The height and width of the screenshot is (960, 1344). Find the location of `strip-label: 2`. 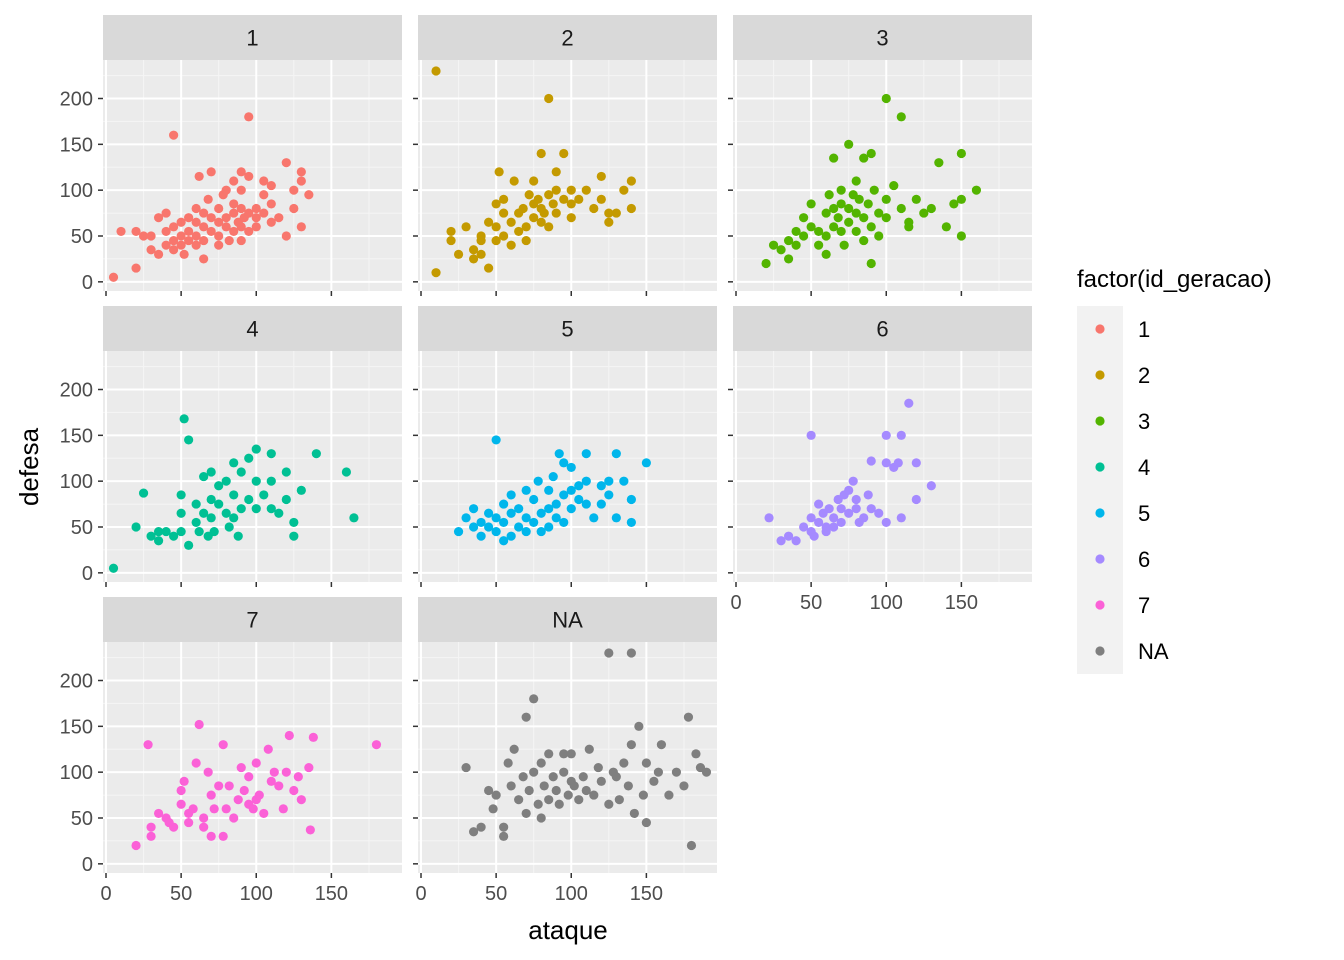

strip-label: 2 is located at coordinates (567, 38).